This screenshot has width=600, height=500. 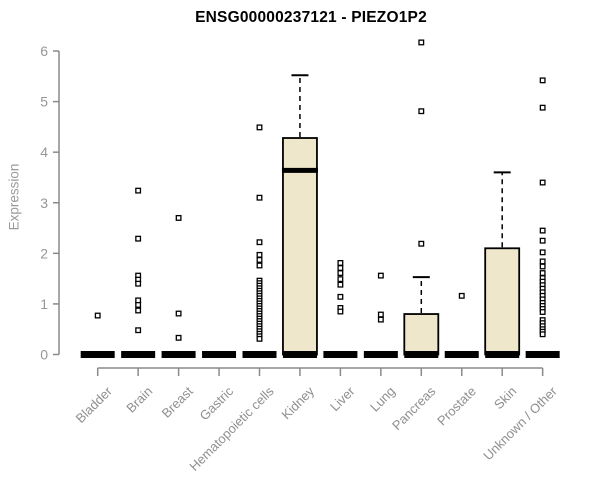 I want to click on box-liver, so click(x=340, y=309).